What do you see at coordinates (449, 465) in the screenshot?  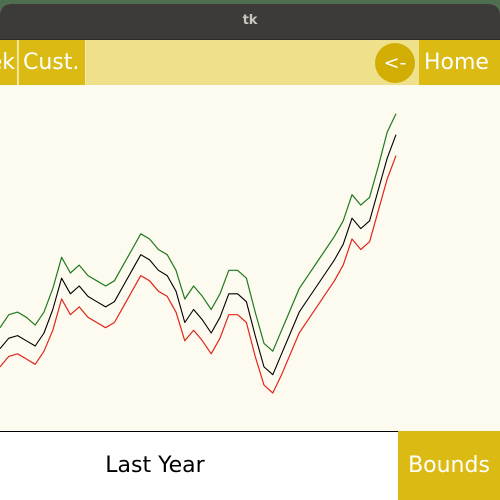 I see `bounds-button: Bounds` at bounding box center [449, 465].